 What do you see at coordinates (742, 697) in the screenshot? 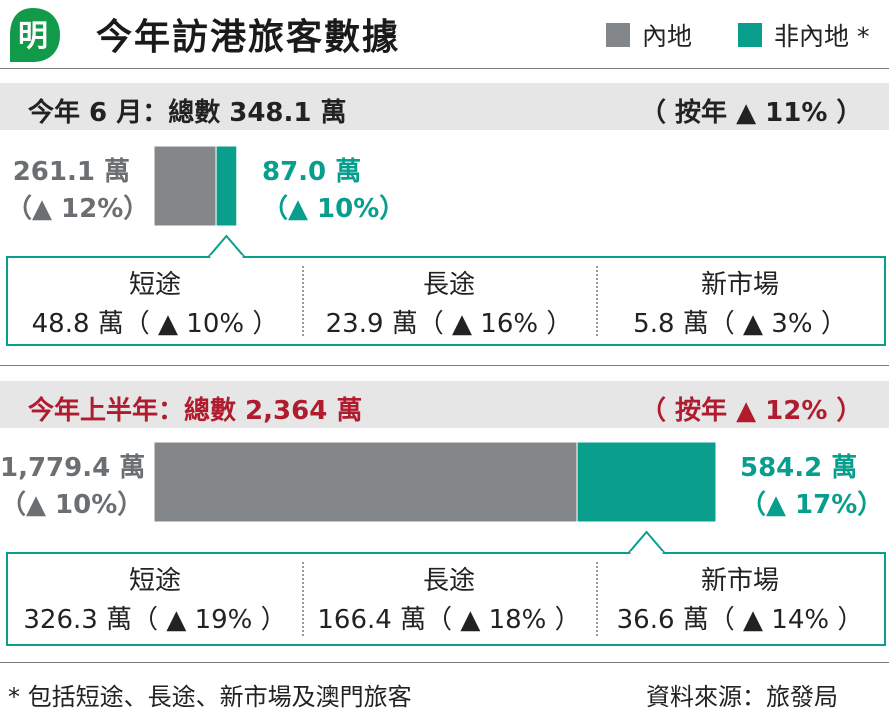
I see `source-note: 資料來源：旅發局` at bounding box center [742, 697].